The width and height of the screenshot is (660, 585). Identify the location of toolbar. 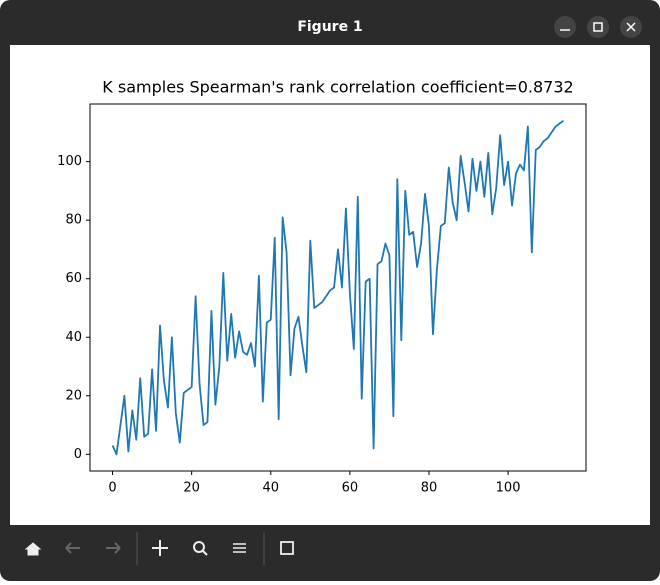
(159, 548).